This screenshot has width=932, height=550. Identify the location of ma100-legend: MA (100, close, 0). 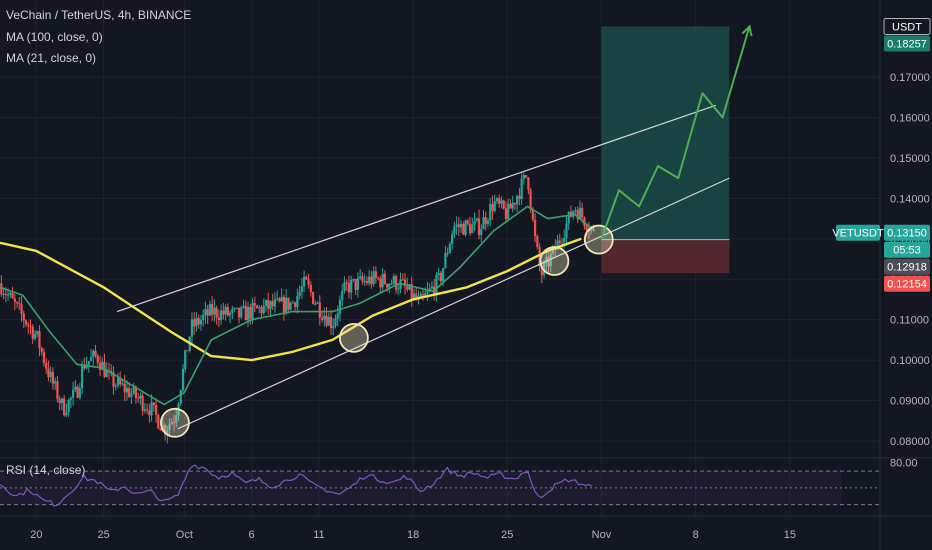
(54, 37).